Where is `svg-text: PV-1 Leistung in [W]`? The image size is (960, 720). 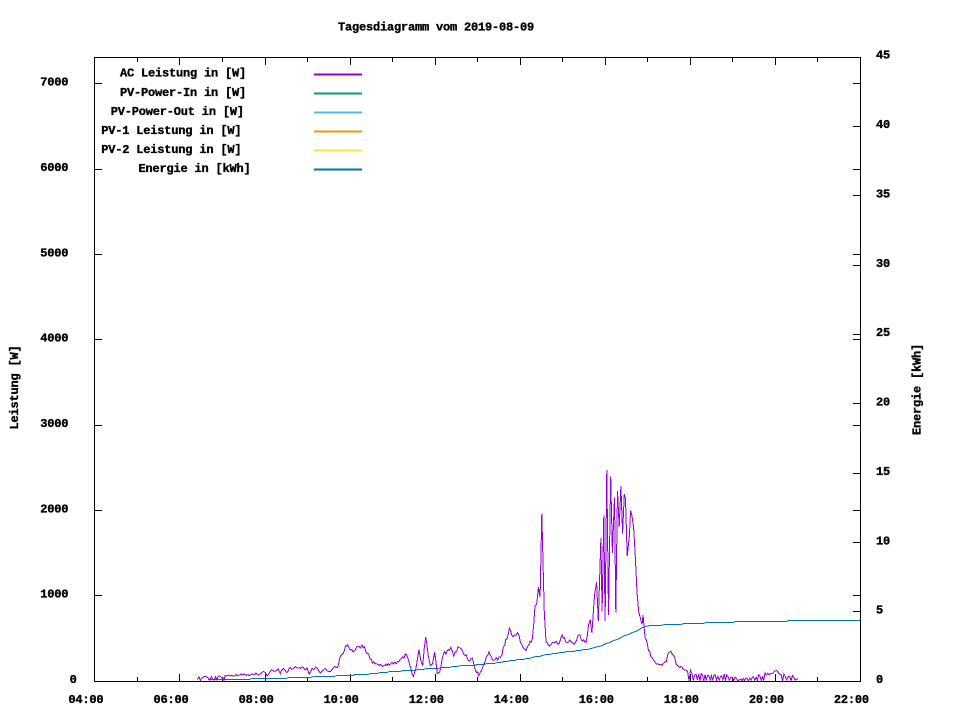
svg-text: PV-1 Leistung in [W] is located at coordinates (171, 131).